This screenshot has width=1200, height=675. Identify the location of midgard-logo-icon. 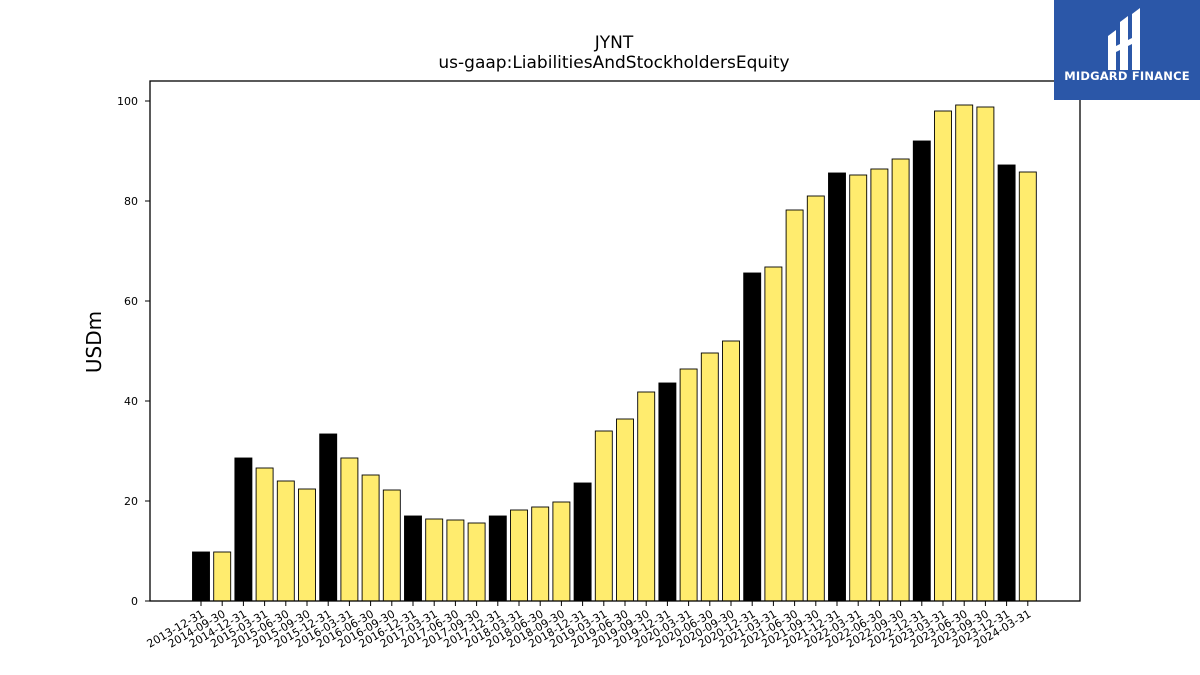
(1124, 39).